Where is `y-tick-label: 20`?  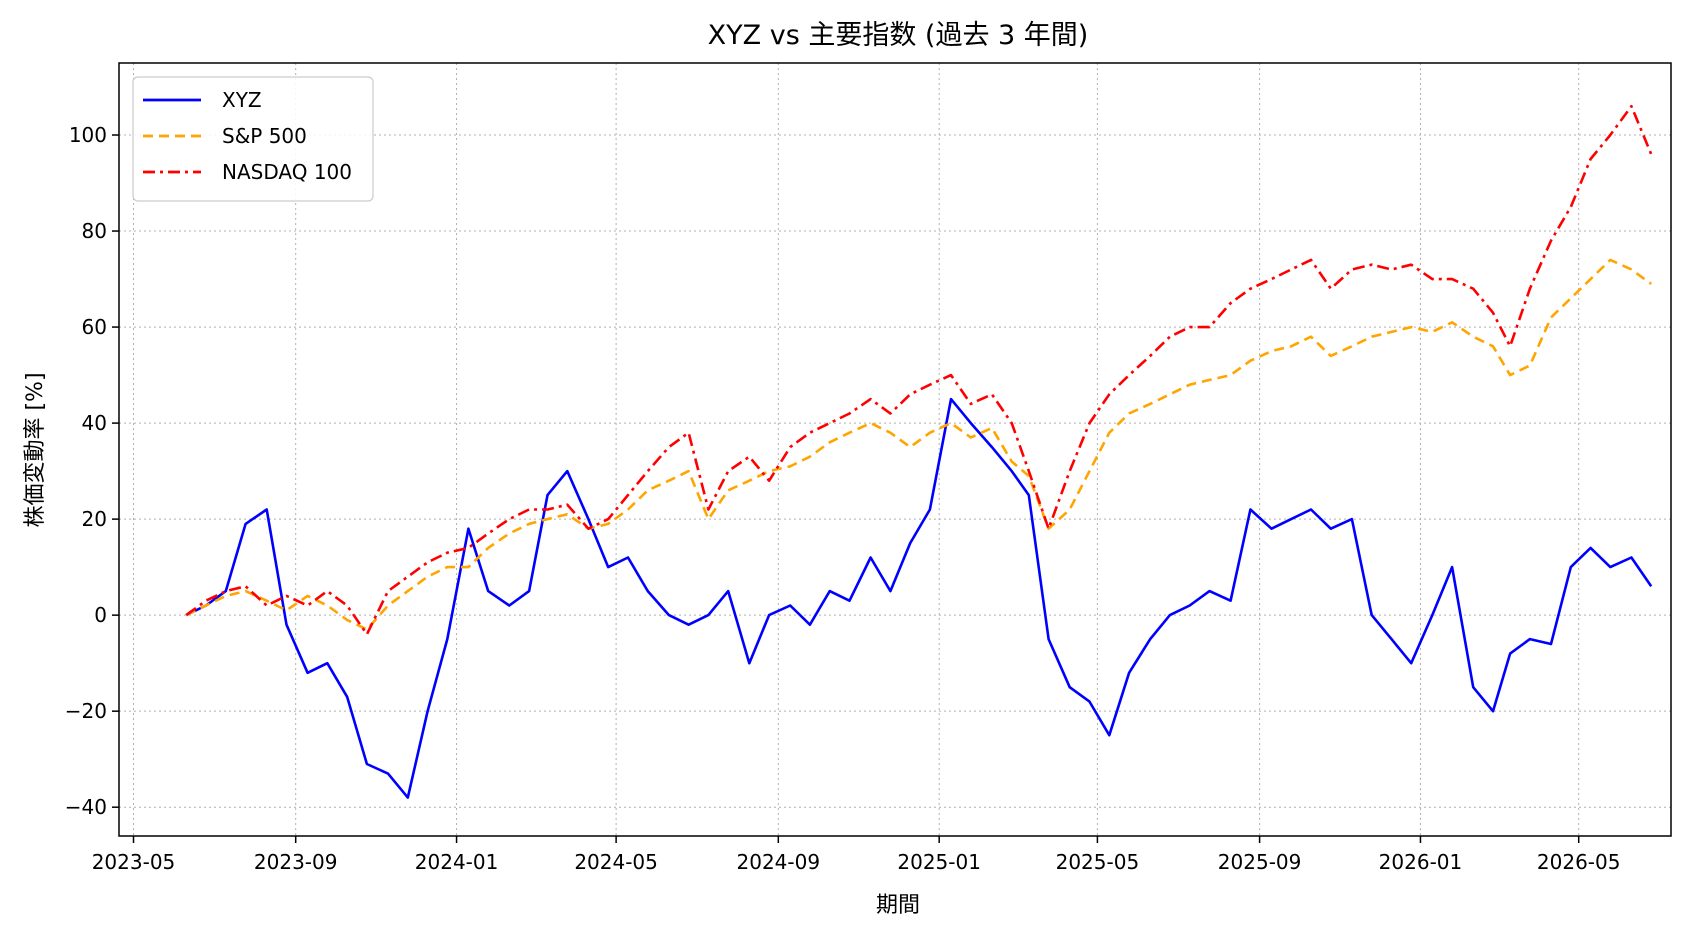 y-tick-label: 20 is located at coordinates (94, 519).